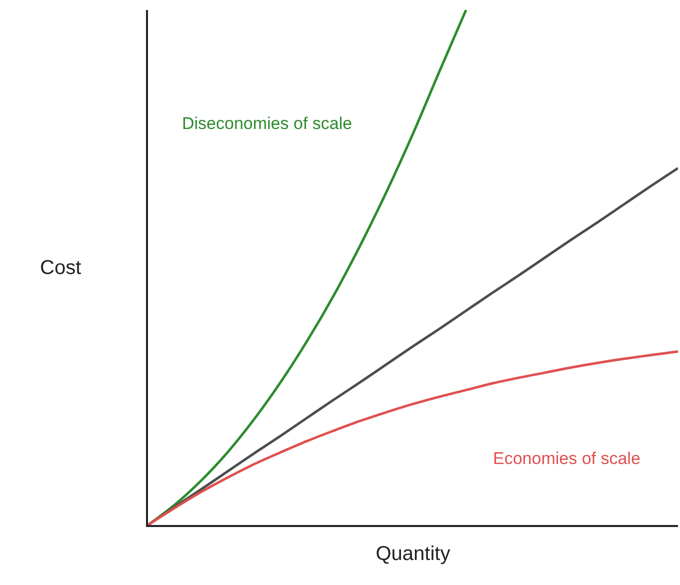 Image resolution: width=680 pixels, height=585 pixels. Describe the element at coordinates (413, 554) in the screenshot. I see `x-axis-title: Quantity` at that location.